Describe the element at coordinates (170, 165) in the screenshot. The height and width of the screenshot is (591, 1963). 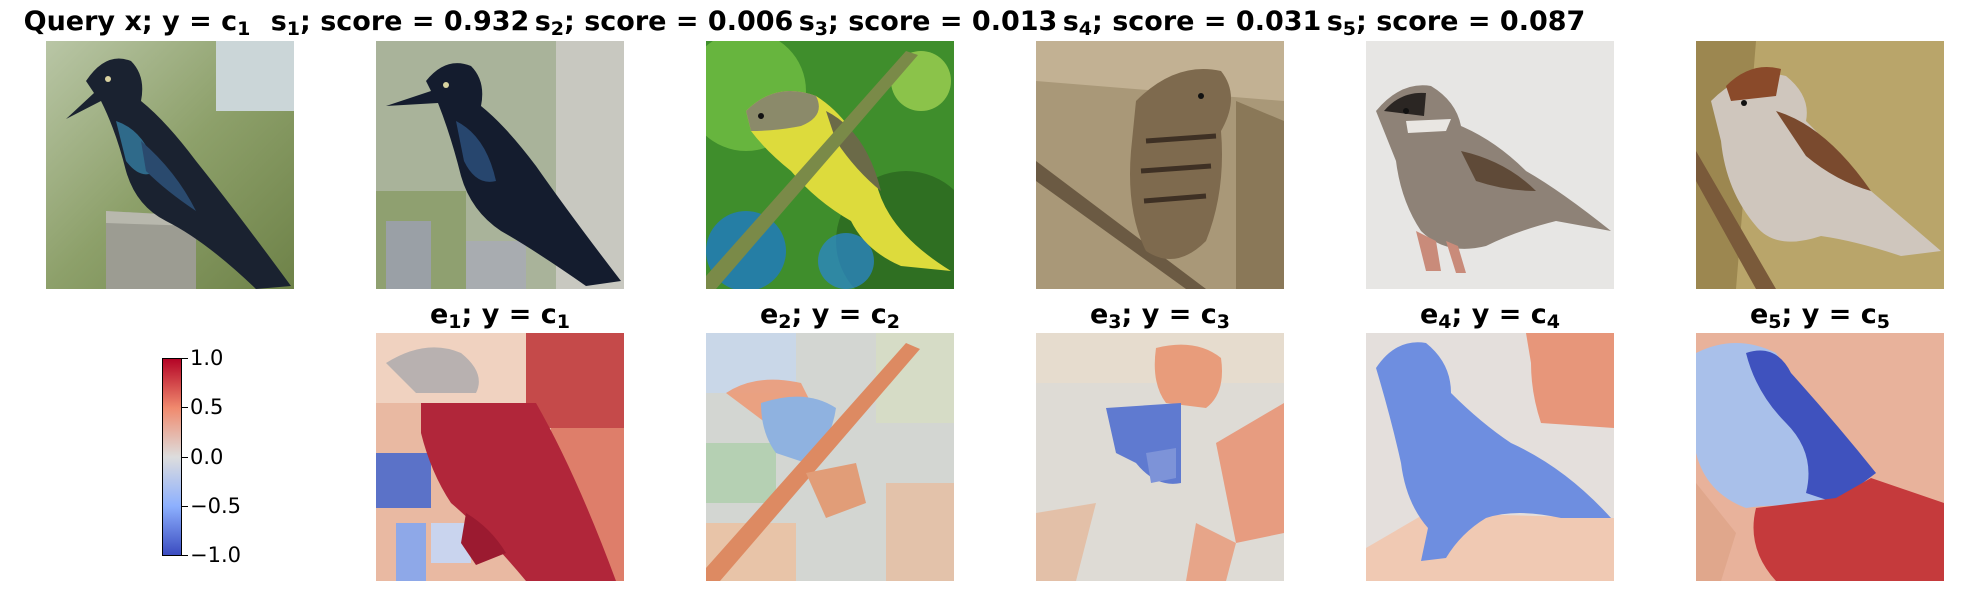
I see `query-image` at that location.